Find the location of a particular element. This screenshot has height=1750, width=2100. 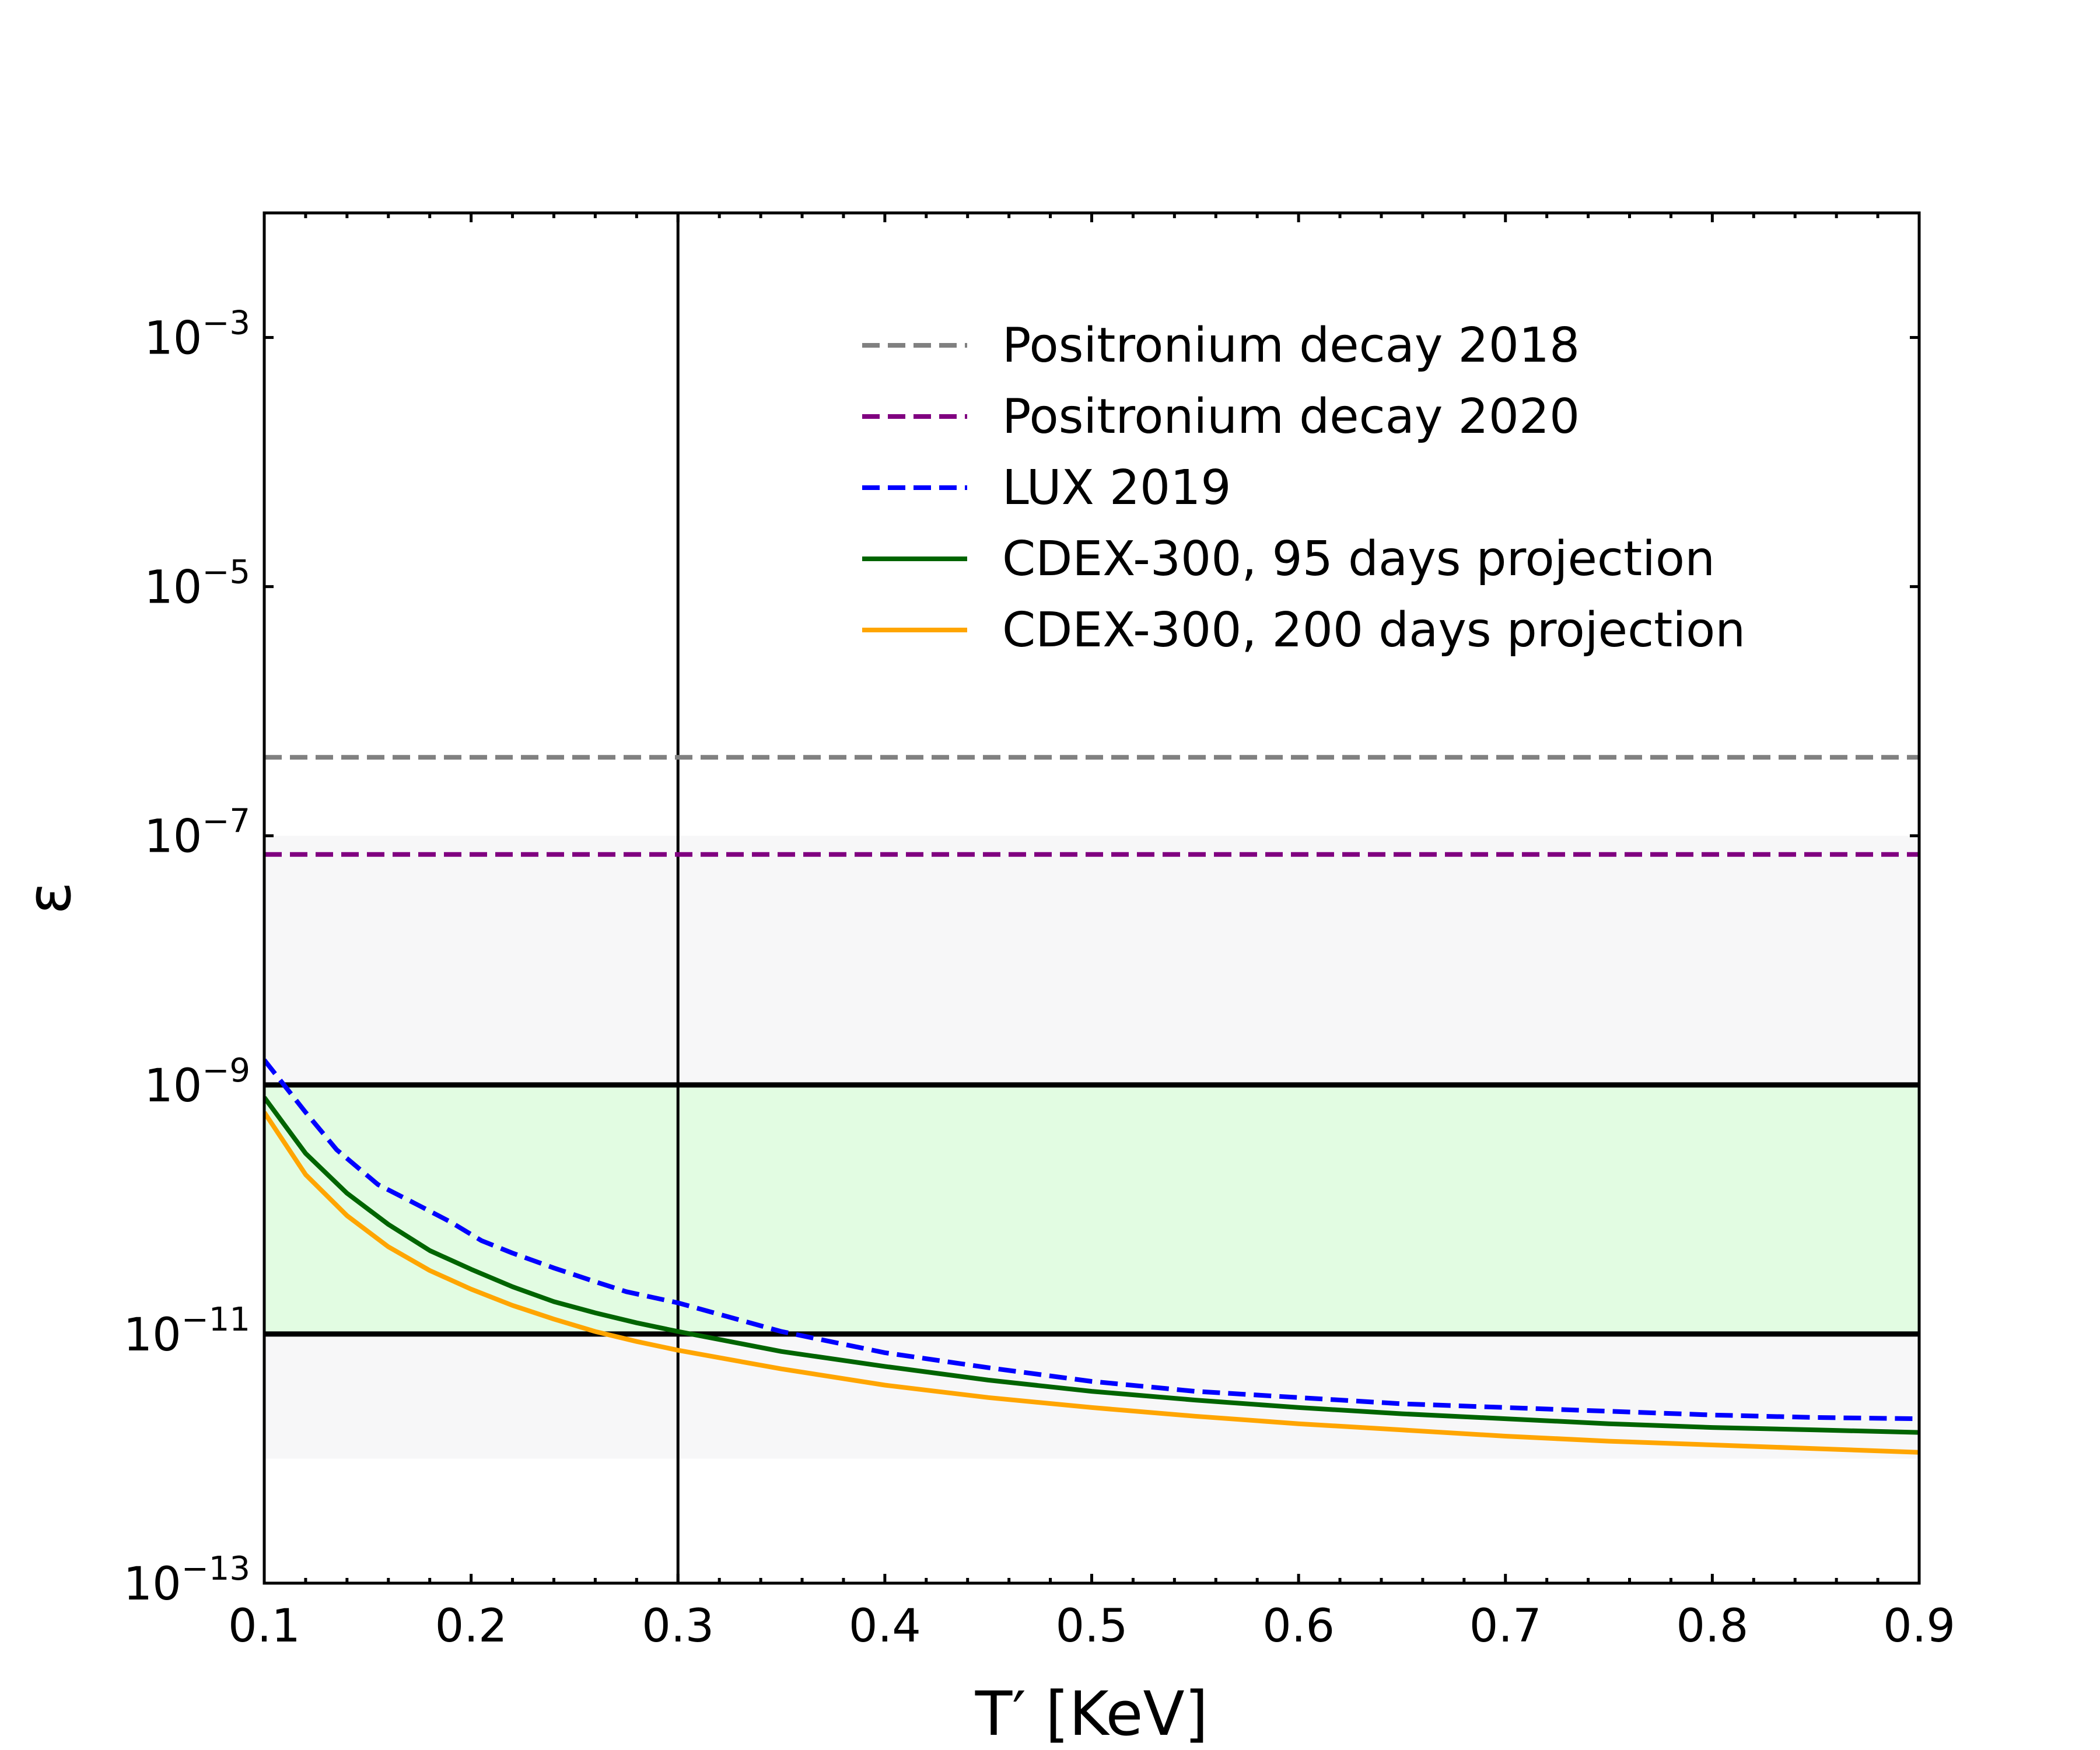

y-tick-exponent: −11 is located at coordinates (215, 1320).